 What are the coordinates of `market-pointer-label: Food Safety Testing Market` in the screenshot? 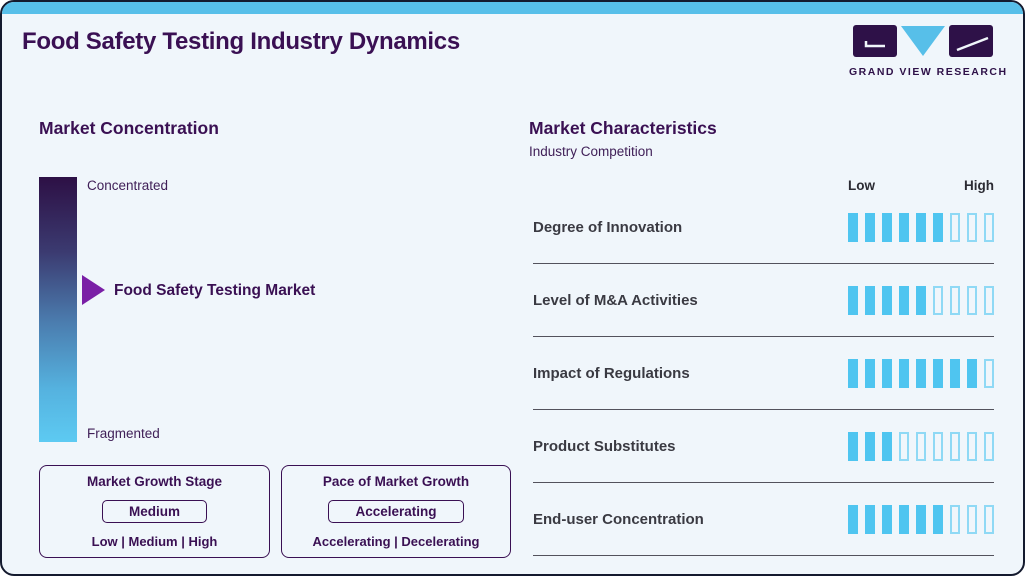 It's located at (215, 290).